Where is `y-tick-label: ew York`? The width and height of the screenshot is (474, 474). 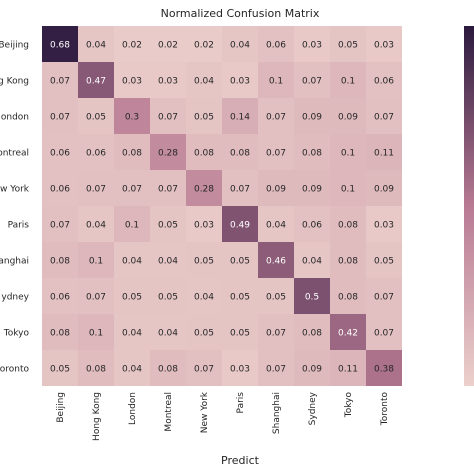
y-tick-label: ew York is located at coordinates (15, 190).